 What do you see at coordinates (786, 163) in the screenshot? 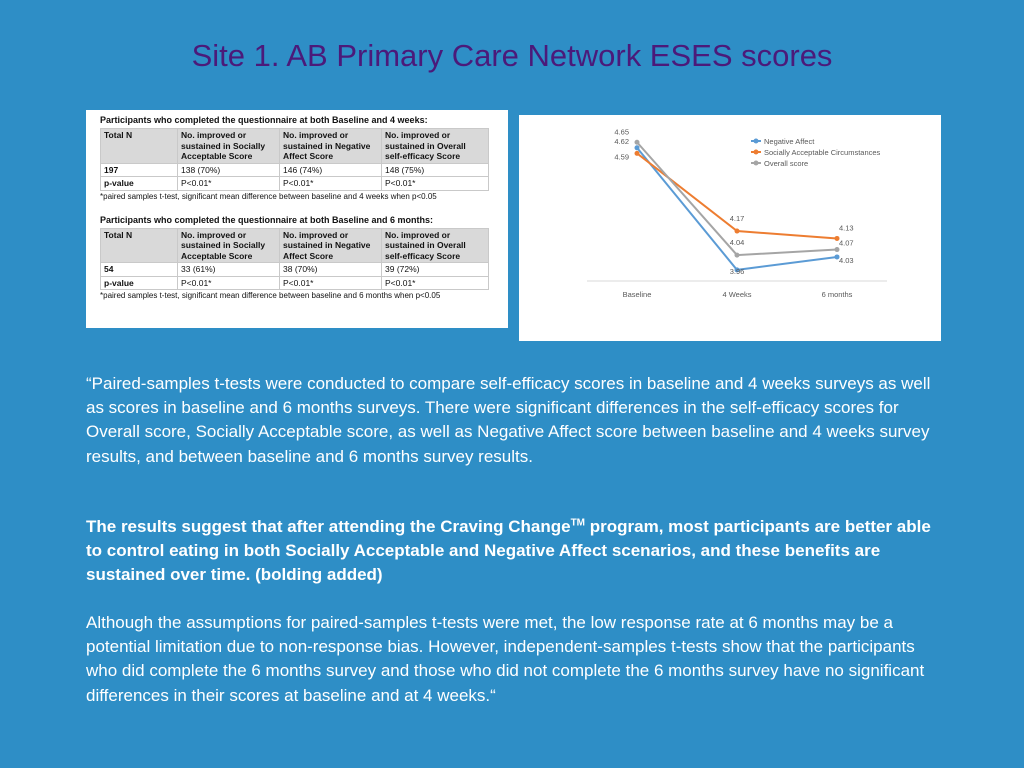
I see `legend-label: Overall score` at bounding box center [786, 163].